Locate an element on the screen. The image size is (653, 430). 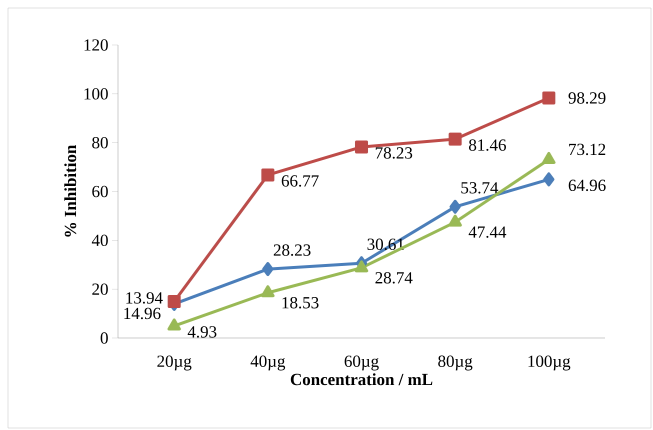
data-label: 66.77 is located at coordinates (300, 181).